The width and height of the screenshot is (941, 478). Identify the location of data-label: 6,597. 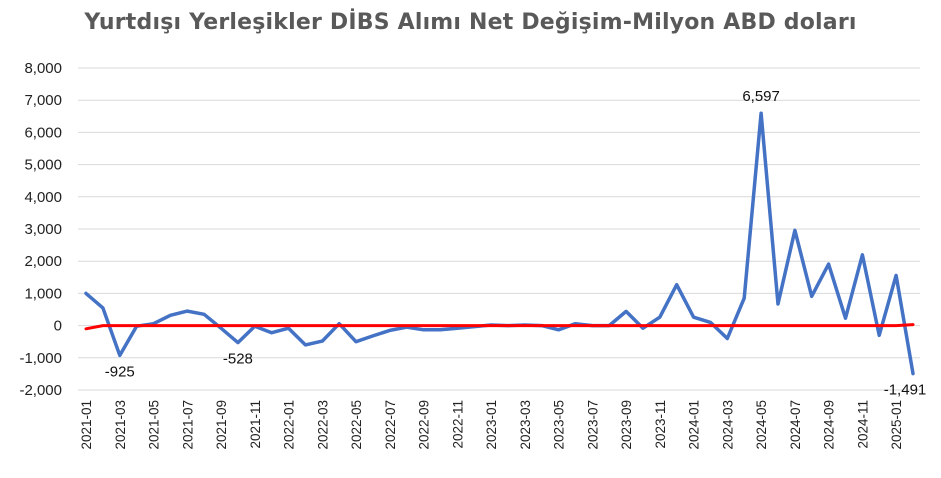
(761, 96).